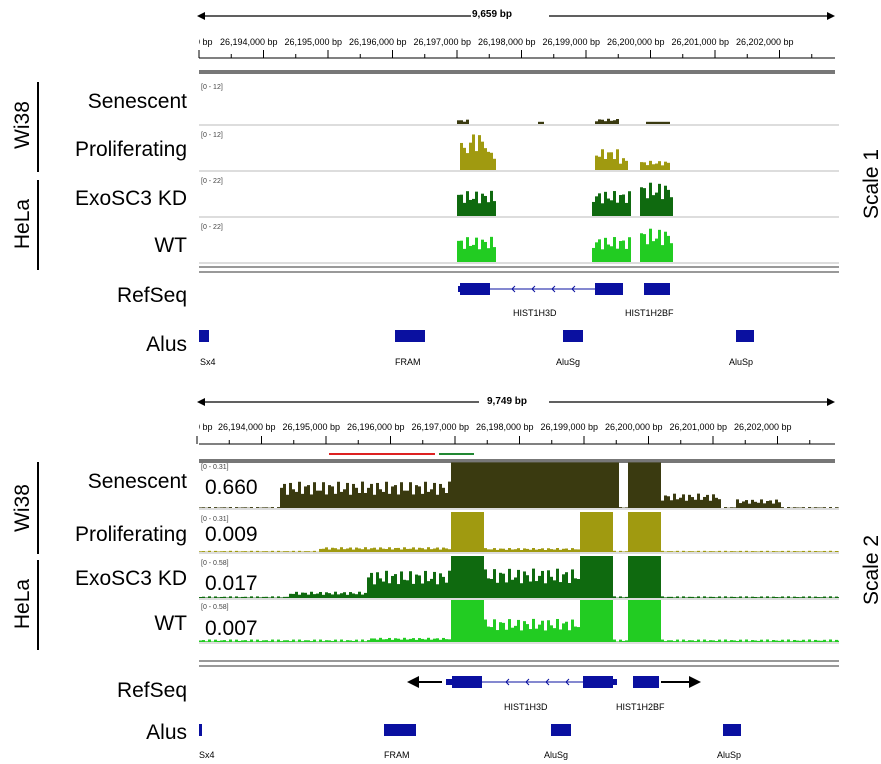 The height and width of the screenshot is (764, 881). I want to click on alu-label: Sx4, so click(207, 755).